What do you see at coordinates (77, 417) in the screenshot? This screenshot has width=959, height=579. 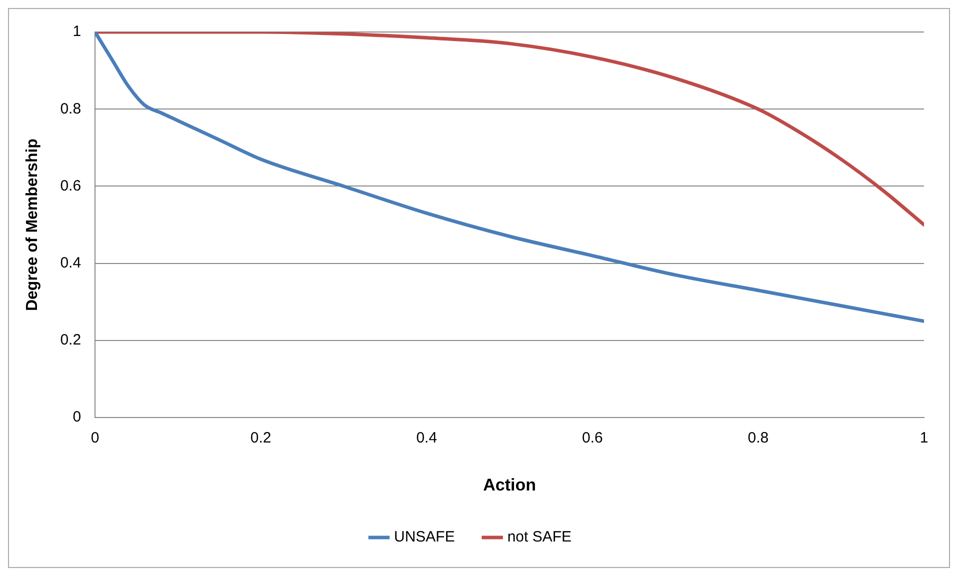 I see `y-tick-label: 0` at bounding box center [77, 417].